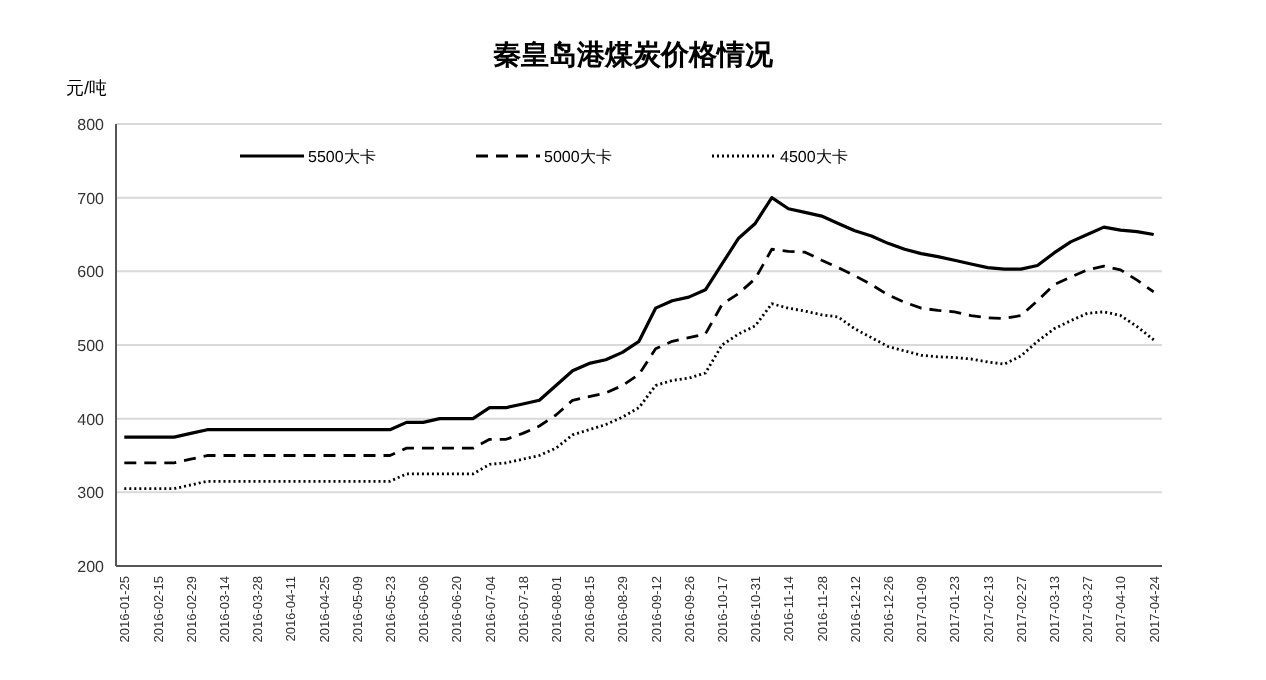 The width and height of the screenshot is (1266, 680). Describe the element at coordinates (814, 157) in the screenshot. I see `legend-label: 4500大卡` at that location.